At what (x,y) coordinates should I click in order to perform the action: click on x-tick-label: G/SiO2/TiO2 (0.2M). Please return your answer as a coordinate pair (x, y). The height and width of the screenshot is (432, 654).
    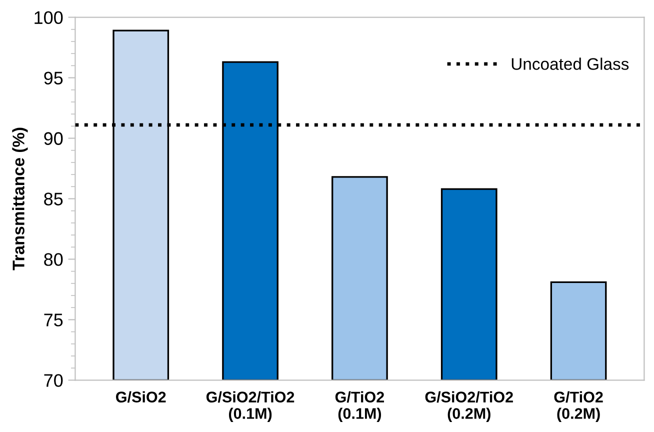
    Looking at the image, I should click on (469, 406).